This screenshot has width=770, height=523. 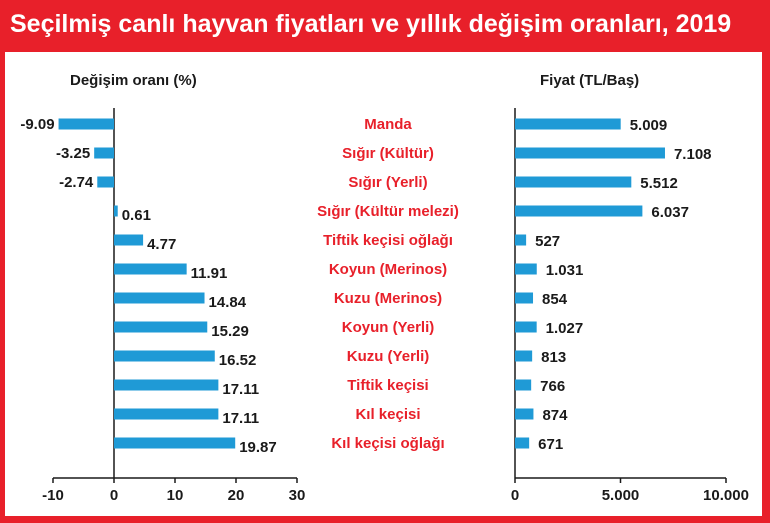 I want to click on left-data-label: 0.61, so click(x=136, y=215).